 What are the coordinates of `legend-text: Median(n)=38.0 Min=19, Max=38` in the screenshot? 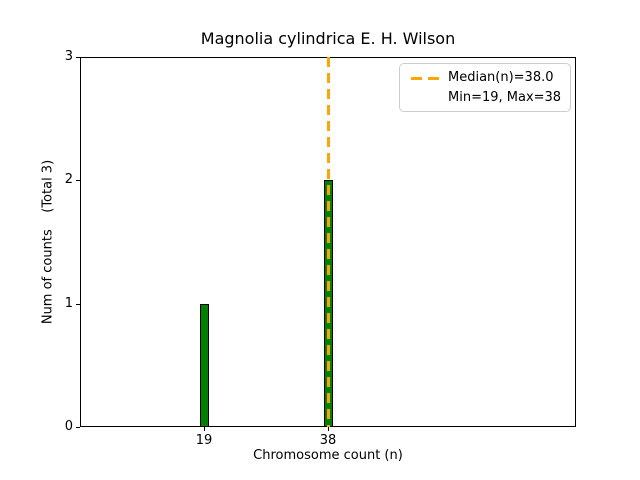 It's located at (504, 88).